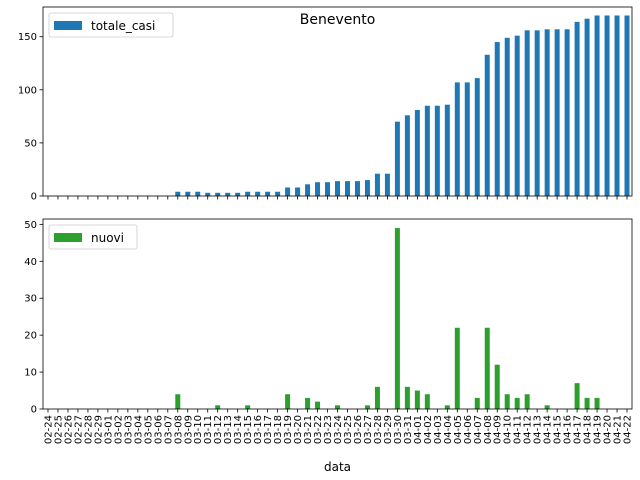 The height and width of the screenshot is (480, 640). I want to click on xtick-label-03-09: 03-09, so click(188, 429).